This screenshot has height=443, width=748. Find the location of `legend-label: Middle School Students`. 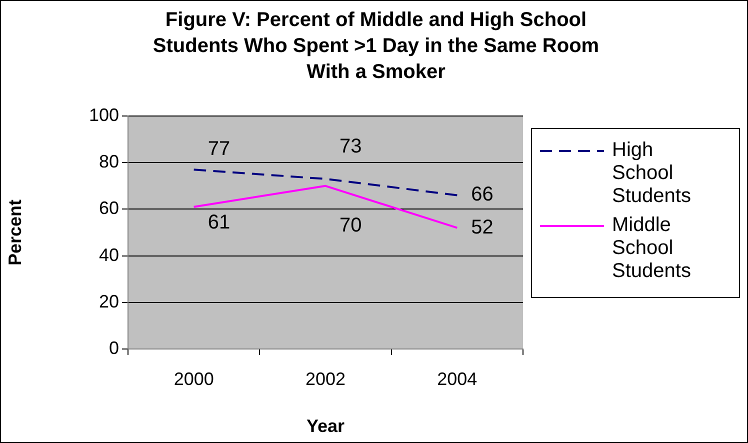

legend-label: Middle School Students is located at coordinates (652, 248).